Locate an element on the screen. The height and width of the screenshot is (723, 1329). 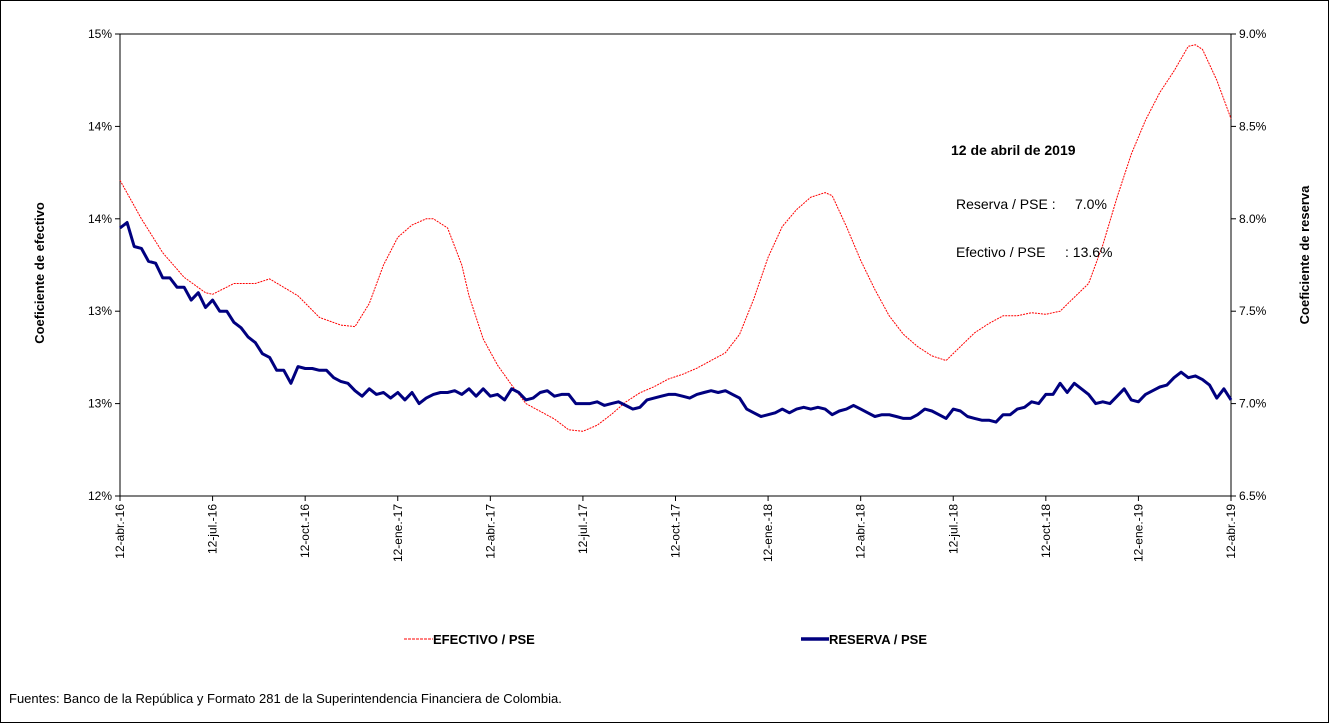
x-tick-label: 12-ene.-17 is located at coordinates (398, 533).